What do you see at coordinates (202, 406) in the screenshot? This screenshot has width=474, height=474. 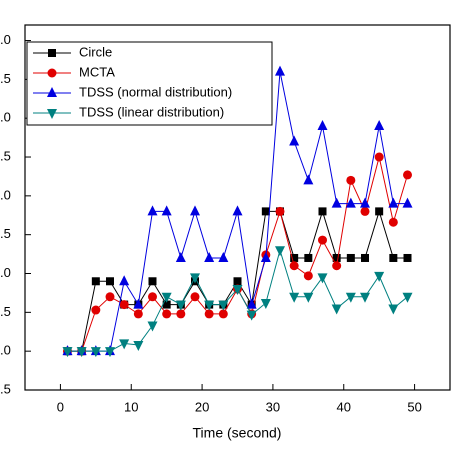 I see `x-tick-label: 20` at bounding box center [202, 406].